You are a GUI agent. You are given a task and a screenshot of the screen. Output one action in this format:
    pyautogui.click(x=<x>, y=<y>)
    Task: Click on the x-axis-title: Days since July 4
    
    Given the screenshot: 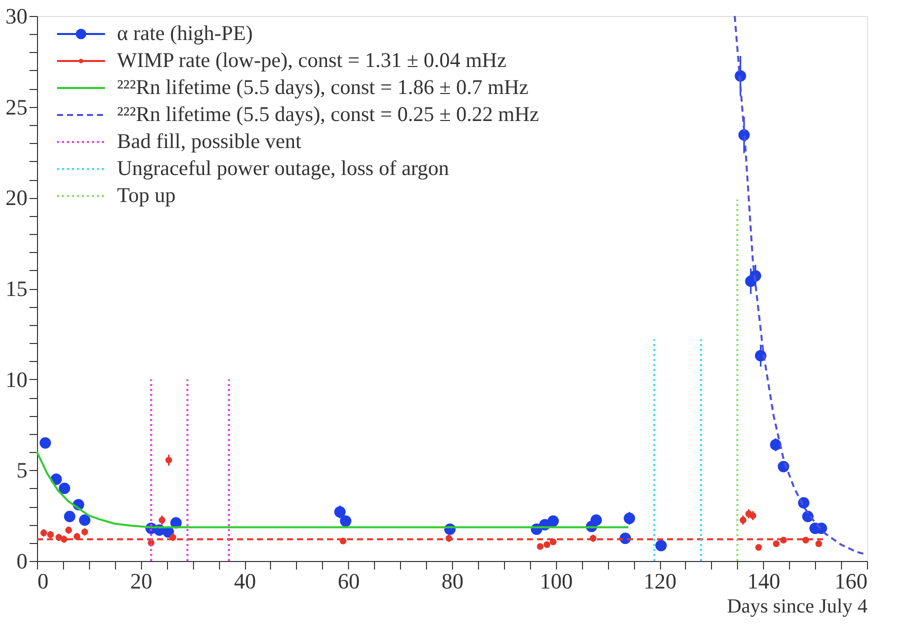 What is the action you would take?
    pyautogui.click(x=797, y=607)
    